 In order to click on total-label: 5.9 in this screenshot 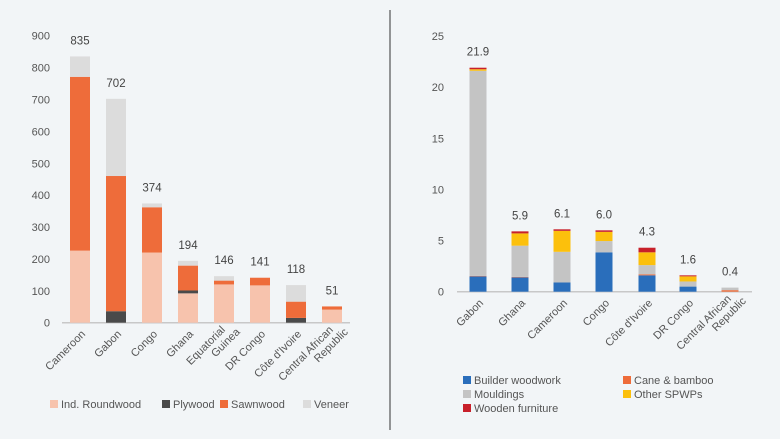, I will do `click(520, 216)`.